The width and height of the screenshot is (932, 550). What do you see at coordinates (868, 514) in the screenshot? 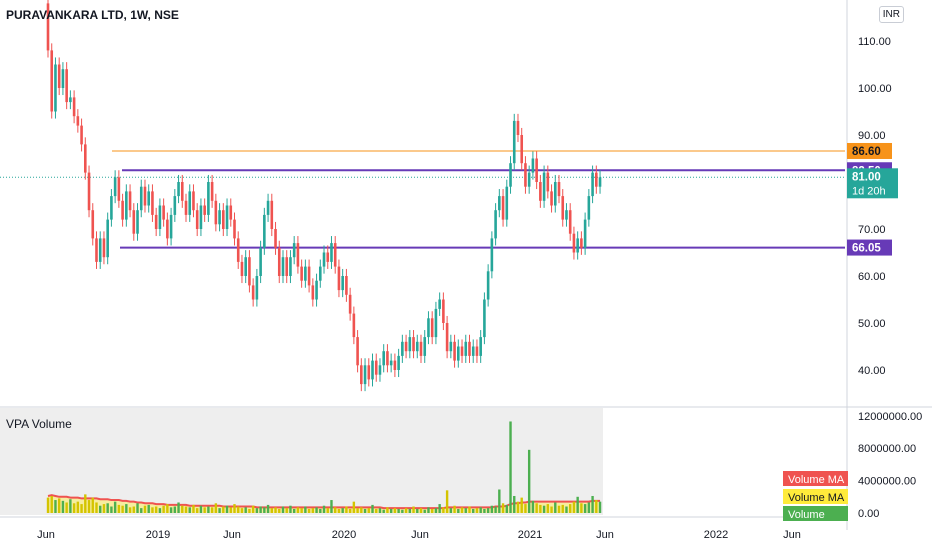
I see `volume-tick-label: 0.00` at bounding box center [868, 514].